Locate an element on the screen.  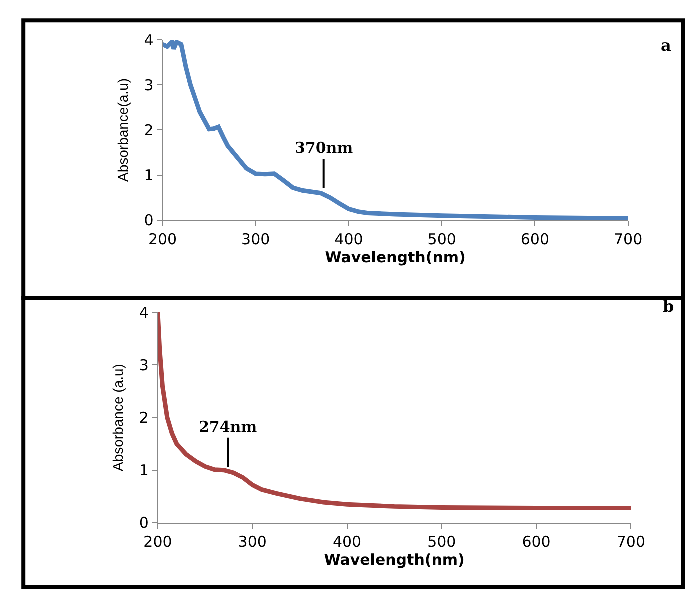
y-axis-title: Absorbance(a.u) is located at coordinates (122, 130).